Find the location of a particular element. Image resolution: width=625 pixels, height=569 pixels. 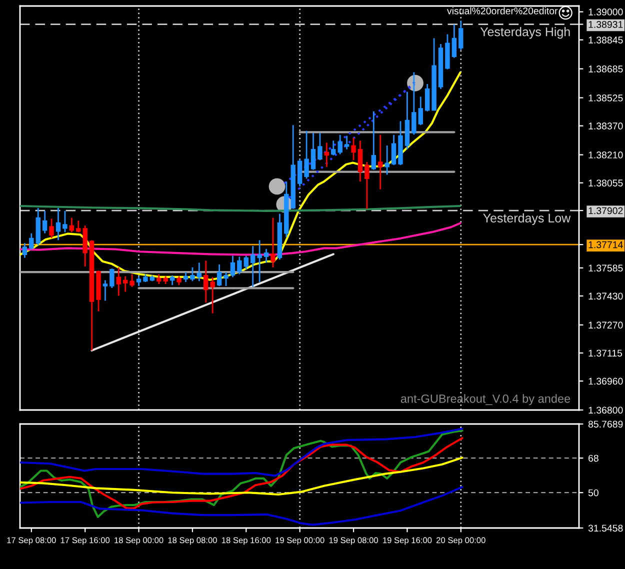

y-tick-label: 1.38525 is located at coordinates (605, 98).